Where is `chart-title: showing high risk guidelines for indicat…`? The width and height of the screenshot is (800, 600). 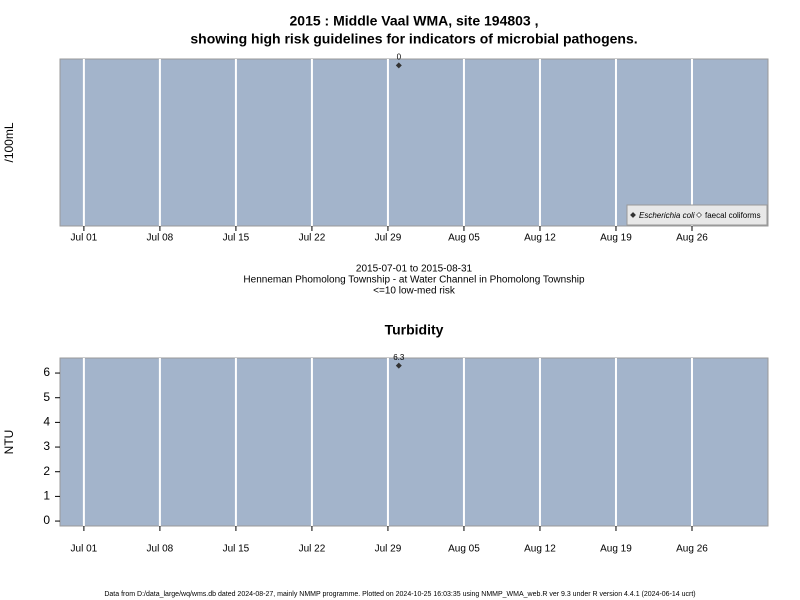
chart-title: showing high risk guidelines for indicat… is located at coordinates (413, 39).